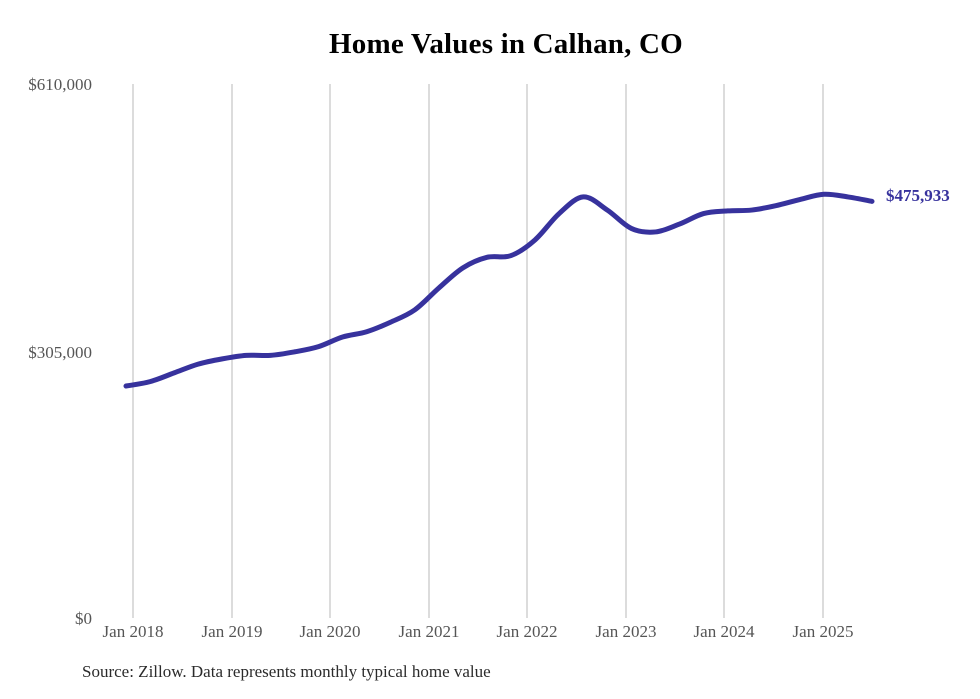 The width and height of the screenshot is (980, 699). What do you see at coordinates (724, 631) in the screenshot?
I see `x-tick-label-jan-2024: Jan 2024` at bounding box center [724, 631].